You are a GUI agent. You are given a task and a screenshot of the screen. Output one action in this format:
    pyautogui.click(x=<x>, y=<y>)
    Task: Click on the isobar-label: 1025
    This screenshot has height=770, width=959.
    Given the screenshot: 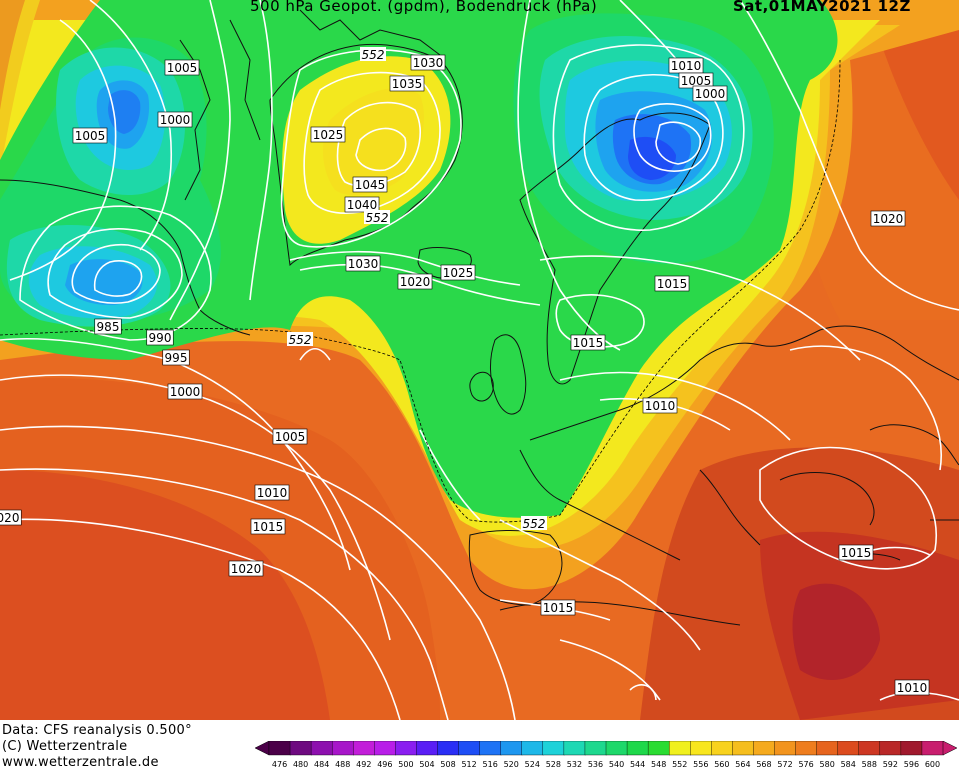 What is the action you would take?
    pyautogui.click(x=458, y=272)
    